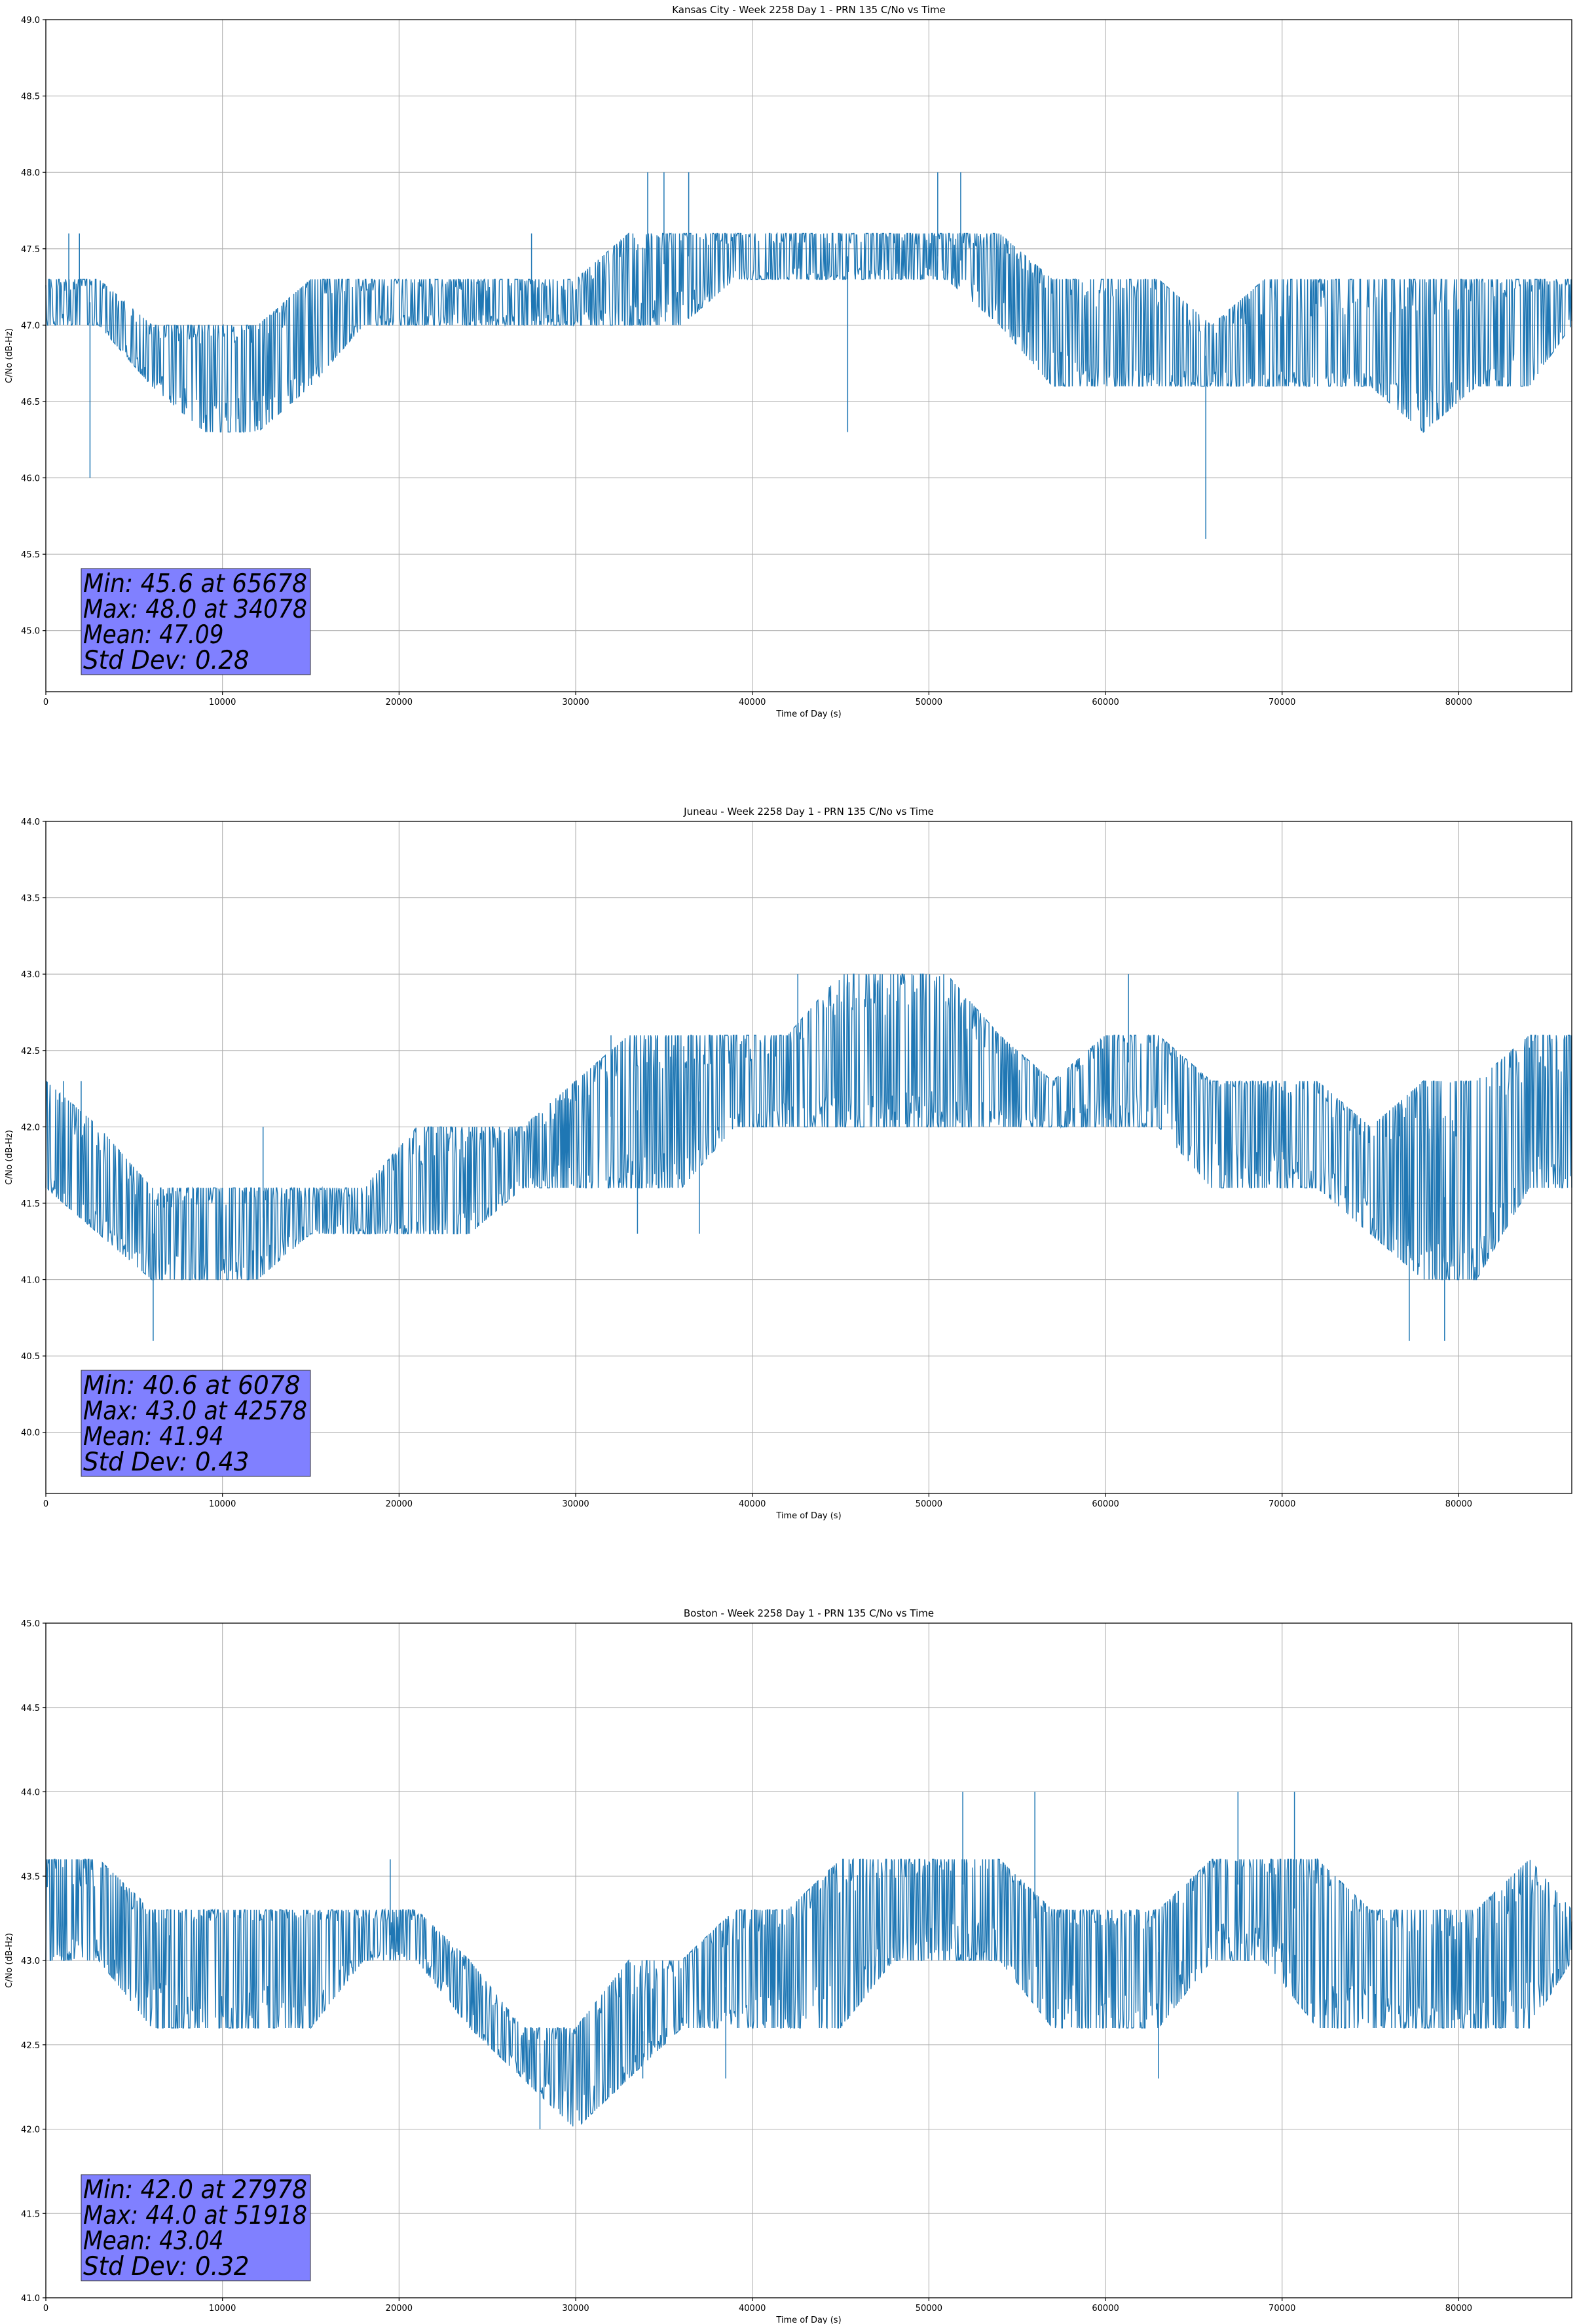 The height and width of the screenshot is (2324, 1577). What do you see at coordinates (30, 173) in the screenshot?
I see `y-tick-label: 48.0` at bounding box center [30, 173].